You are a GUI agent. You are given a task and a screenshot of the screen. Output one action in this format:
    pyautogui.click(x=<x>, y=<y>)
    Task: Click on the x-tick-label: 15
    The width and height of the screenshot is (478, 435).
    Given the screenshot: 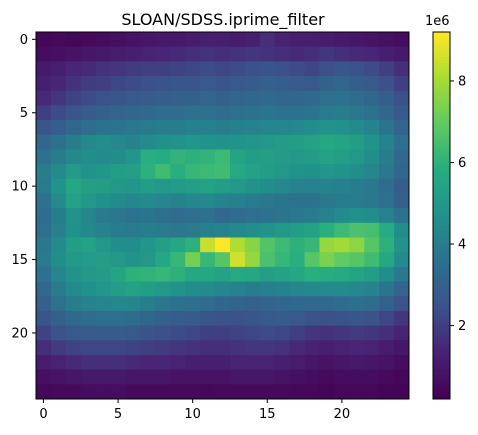 What is the action you would take?
    pyautogui.click(x=267, y=414)
    